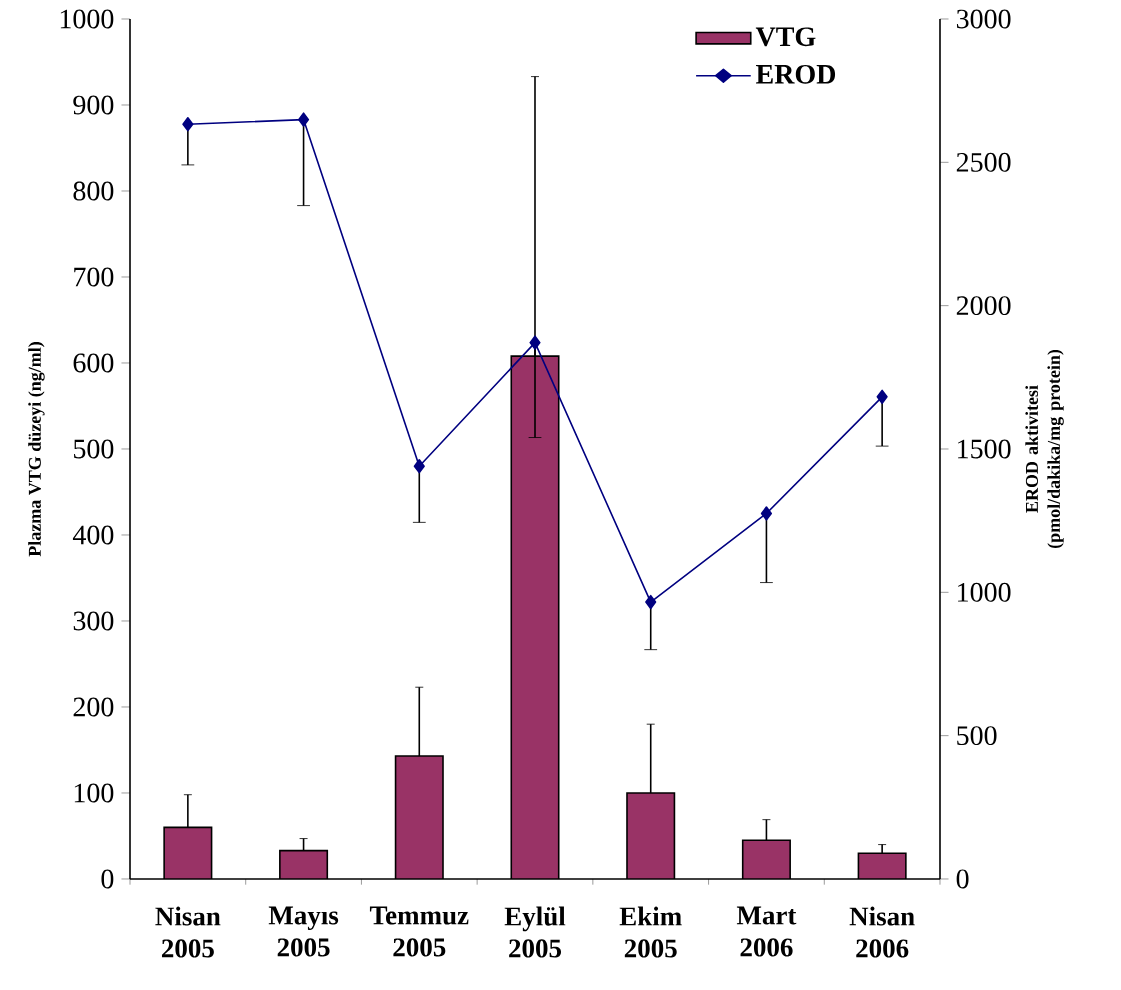  I want to click on y2-tick-label: 1500, so click(984, 449).